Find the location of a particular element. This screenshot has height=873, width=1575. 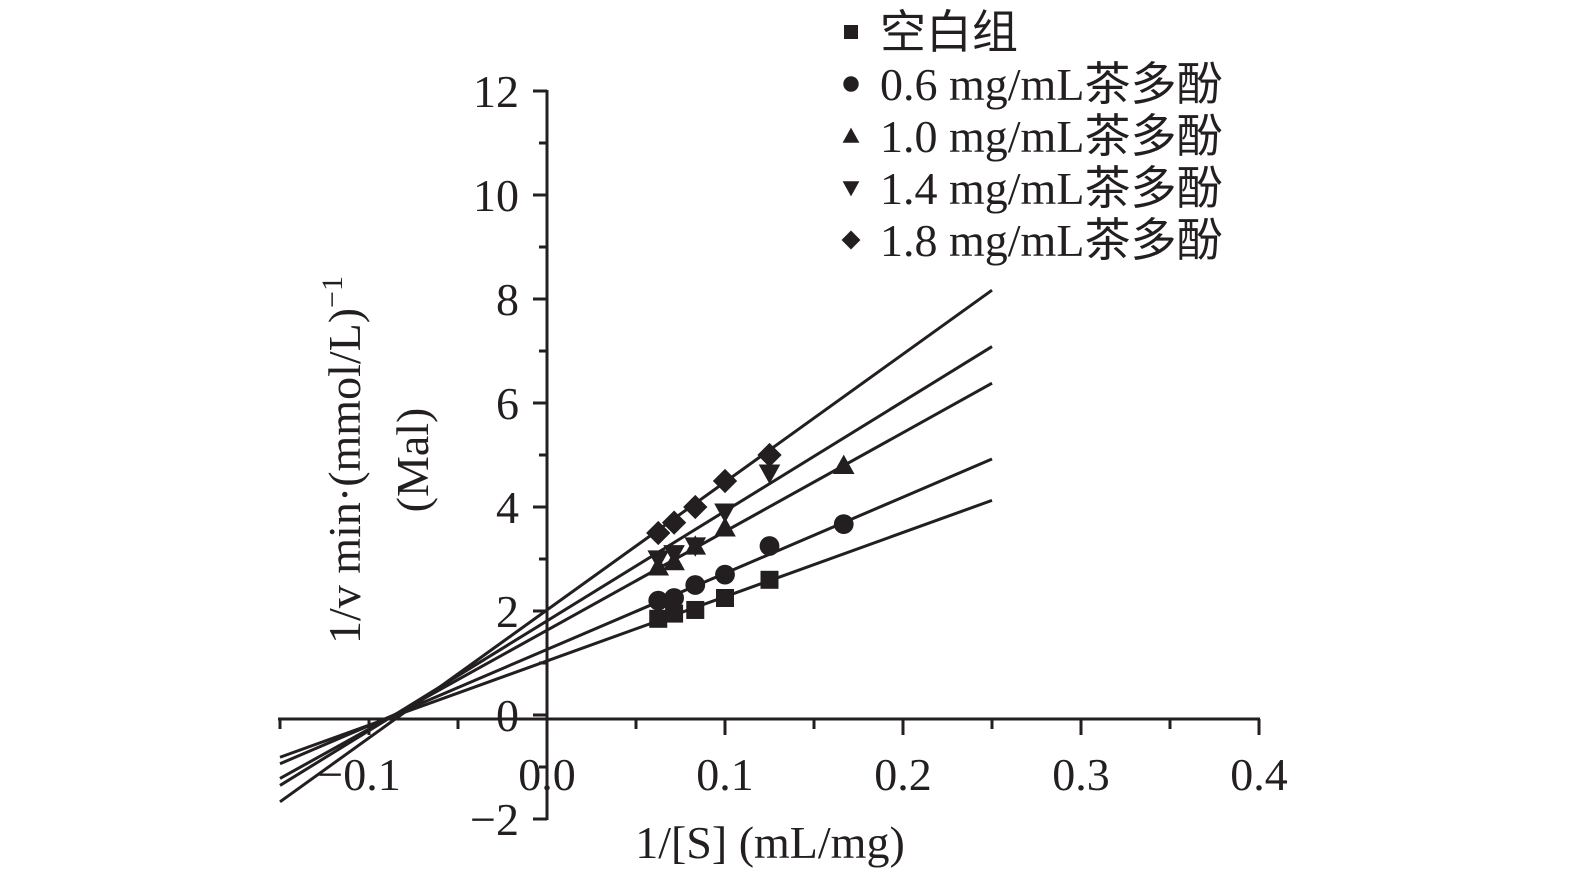

legend-item: 空白组 is located at coordinates (931, 32).